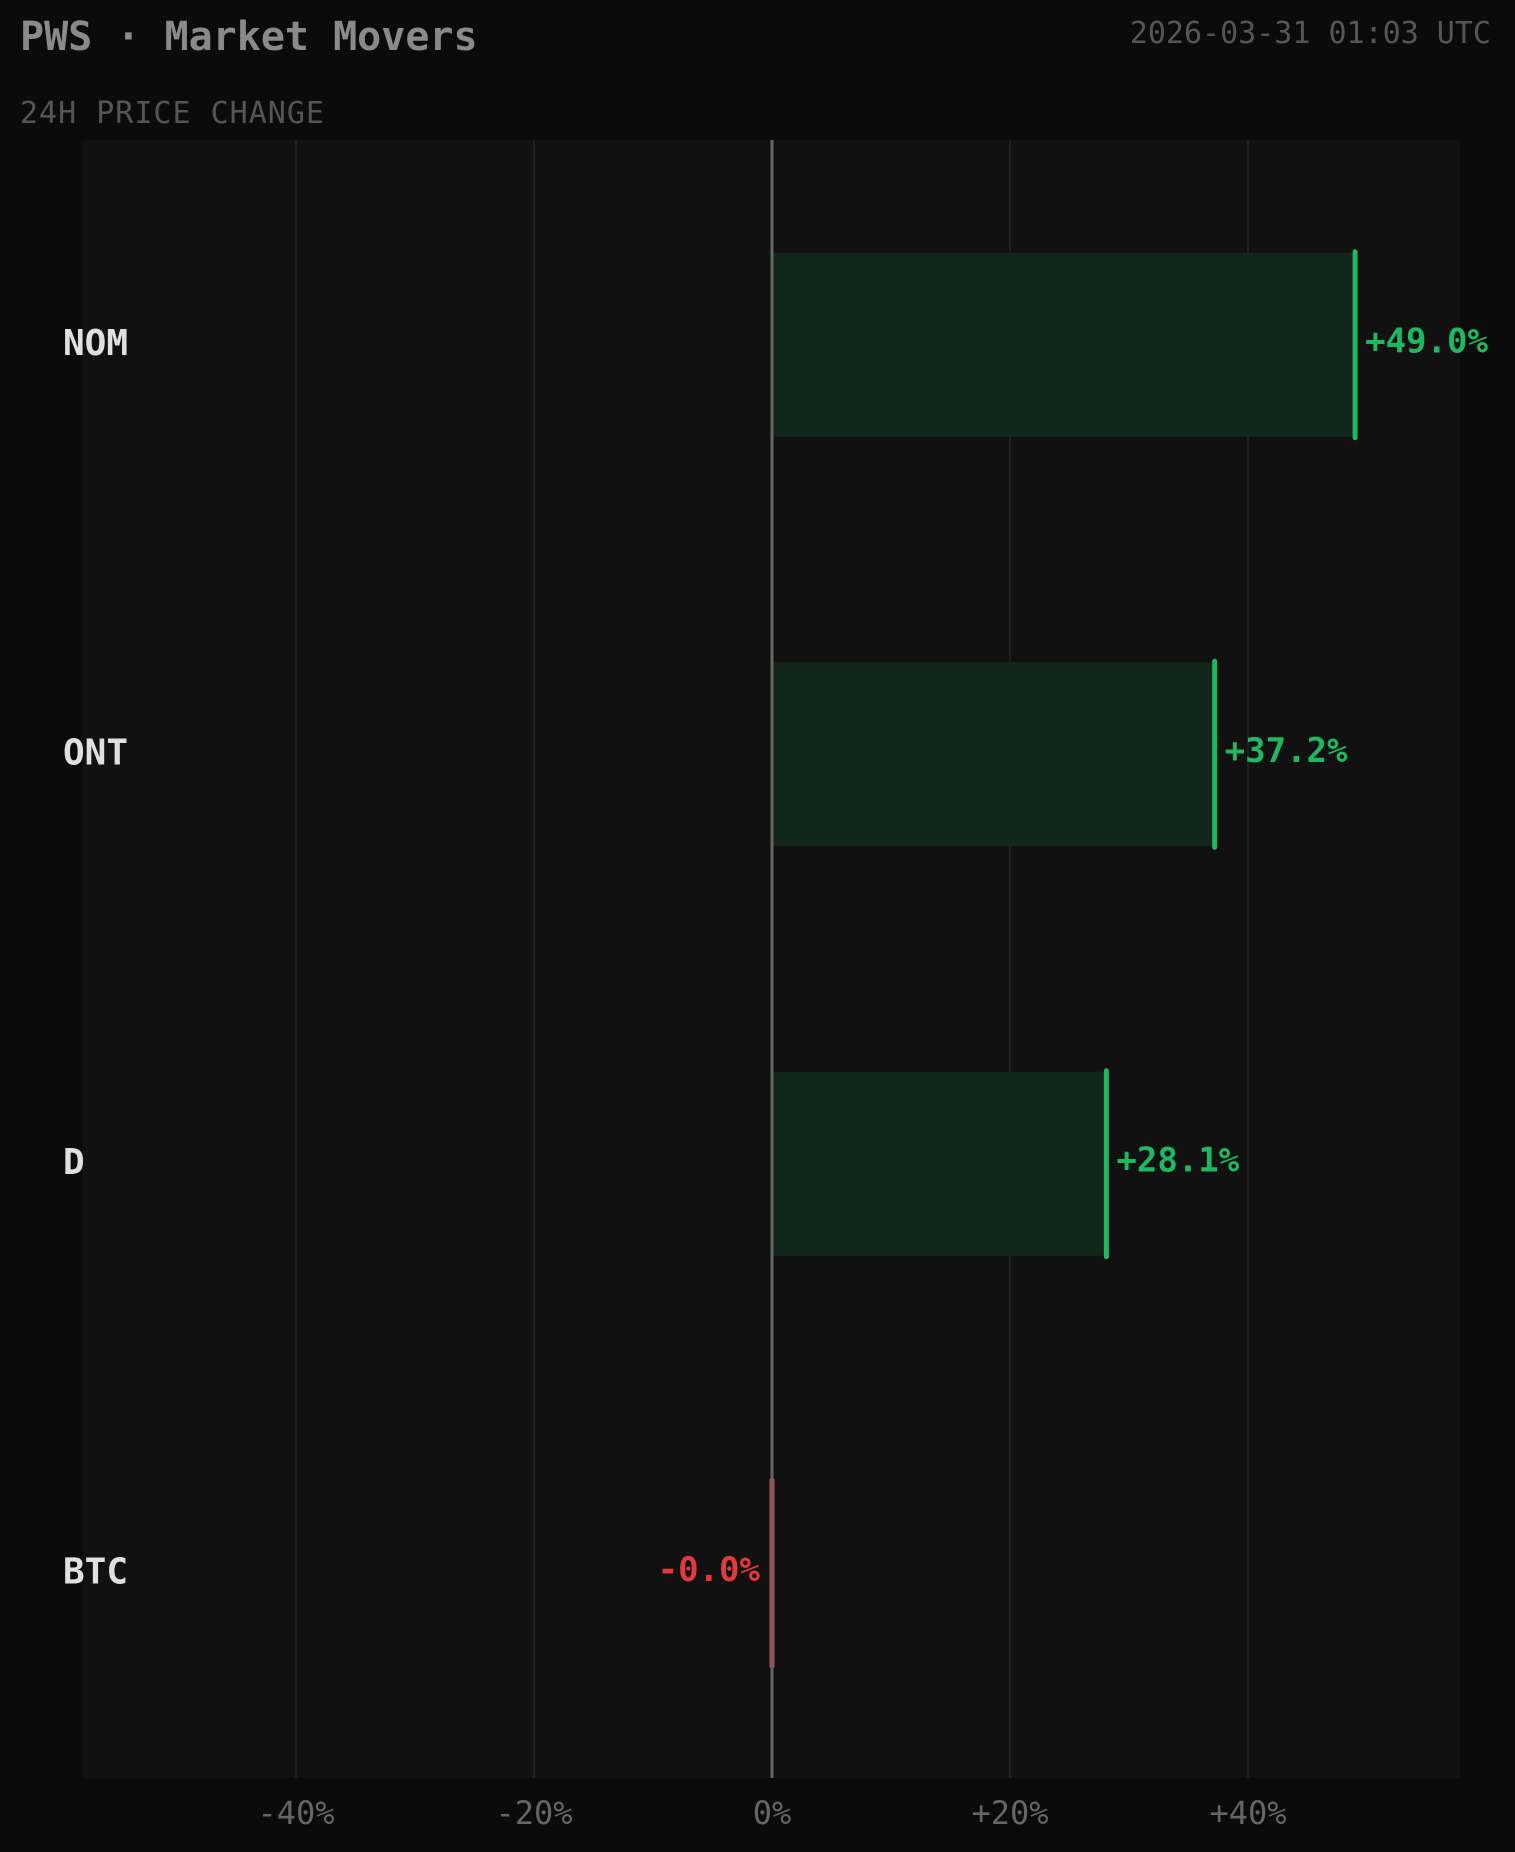 This screenshot has height=1852, width=1515. What do you see at coordinates (74, 1162) in the screenshot?
I see `category-label: D` at bounding box center [74, 1162].